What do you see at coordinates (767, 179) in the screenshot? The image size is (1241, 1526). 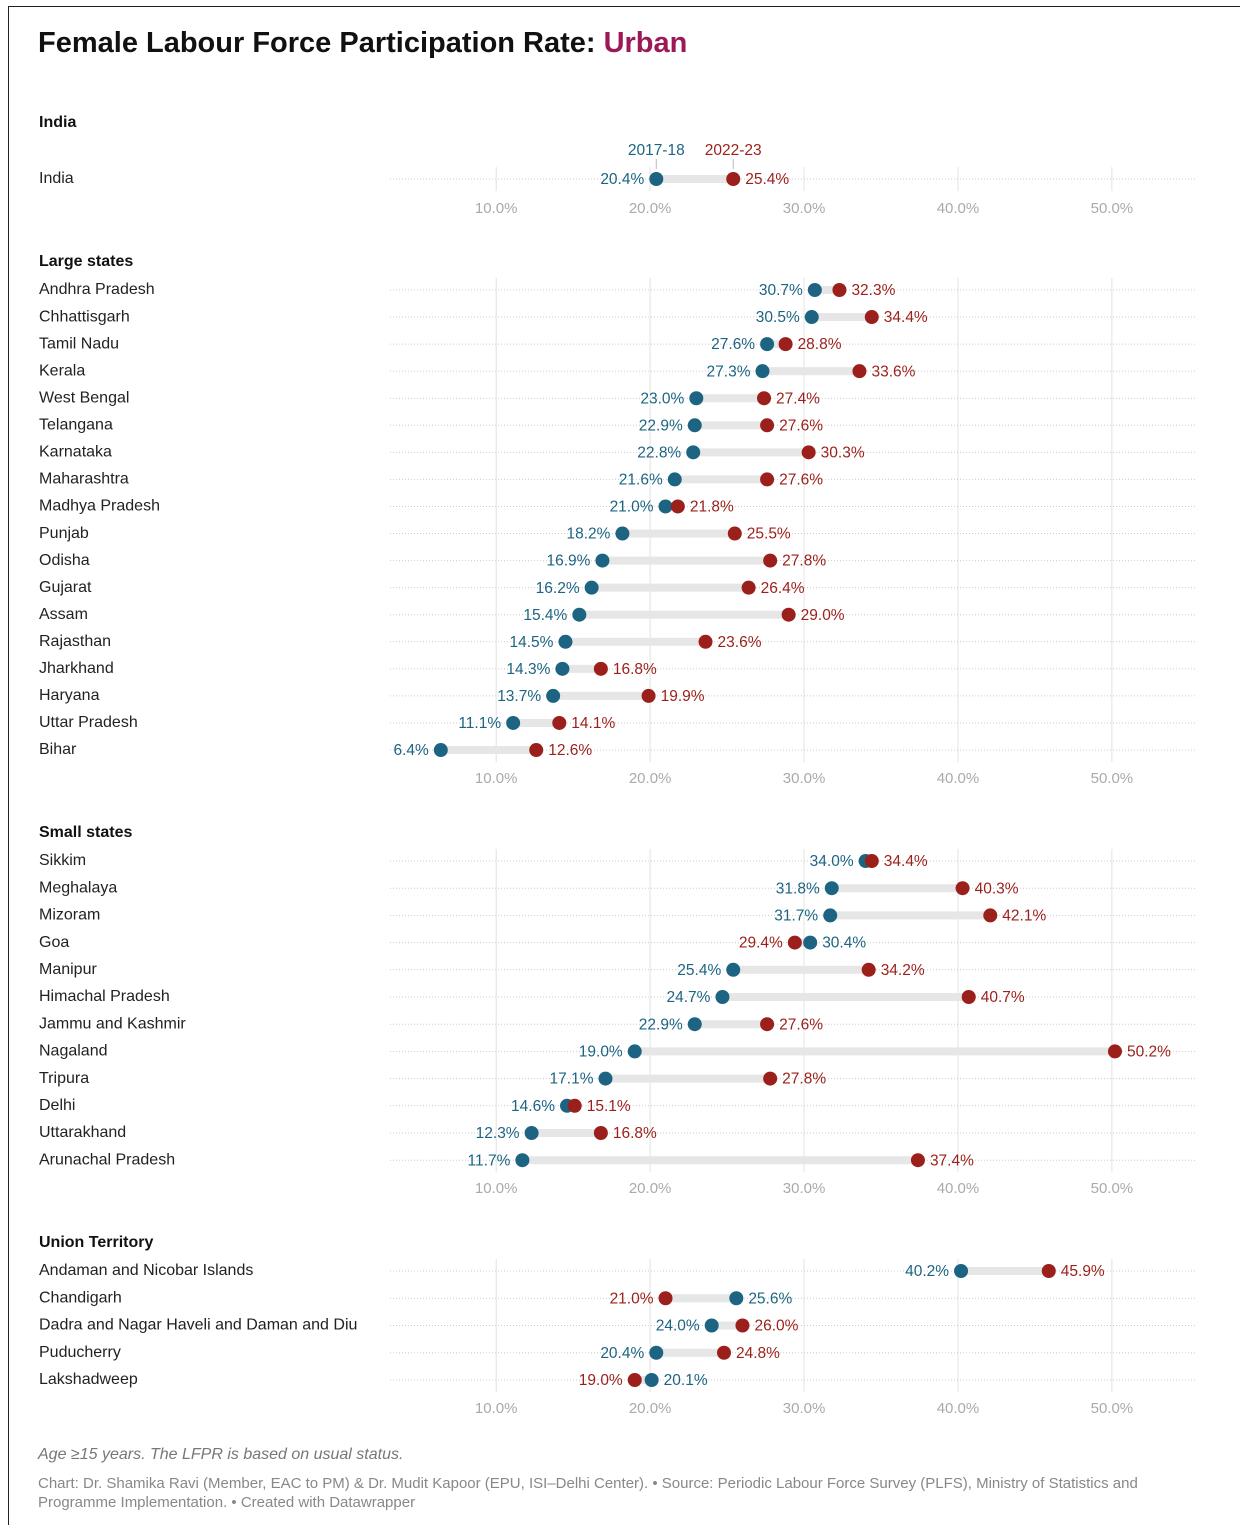 I see `value-label: 25.4%` at bounding box center [767, 179].